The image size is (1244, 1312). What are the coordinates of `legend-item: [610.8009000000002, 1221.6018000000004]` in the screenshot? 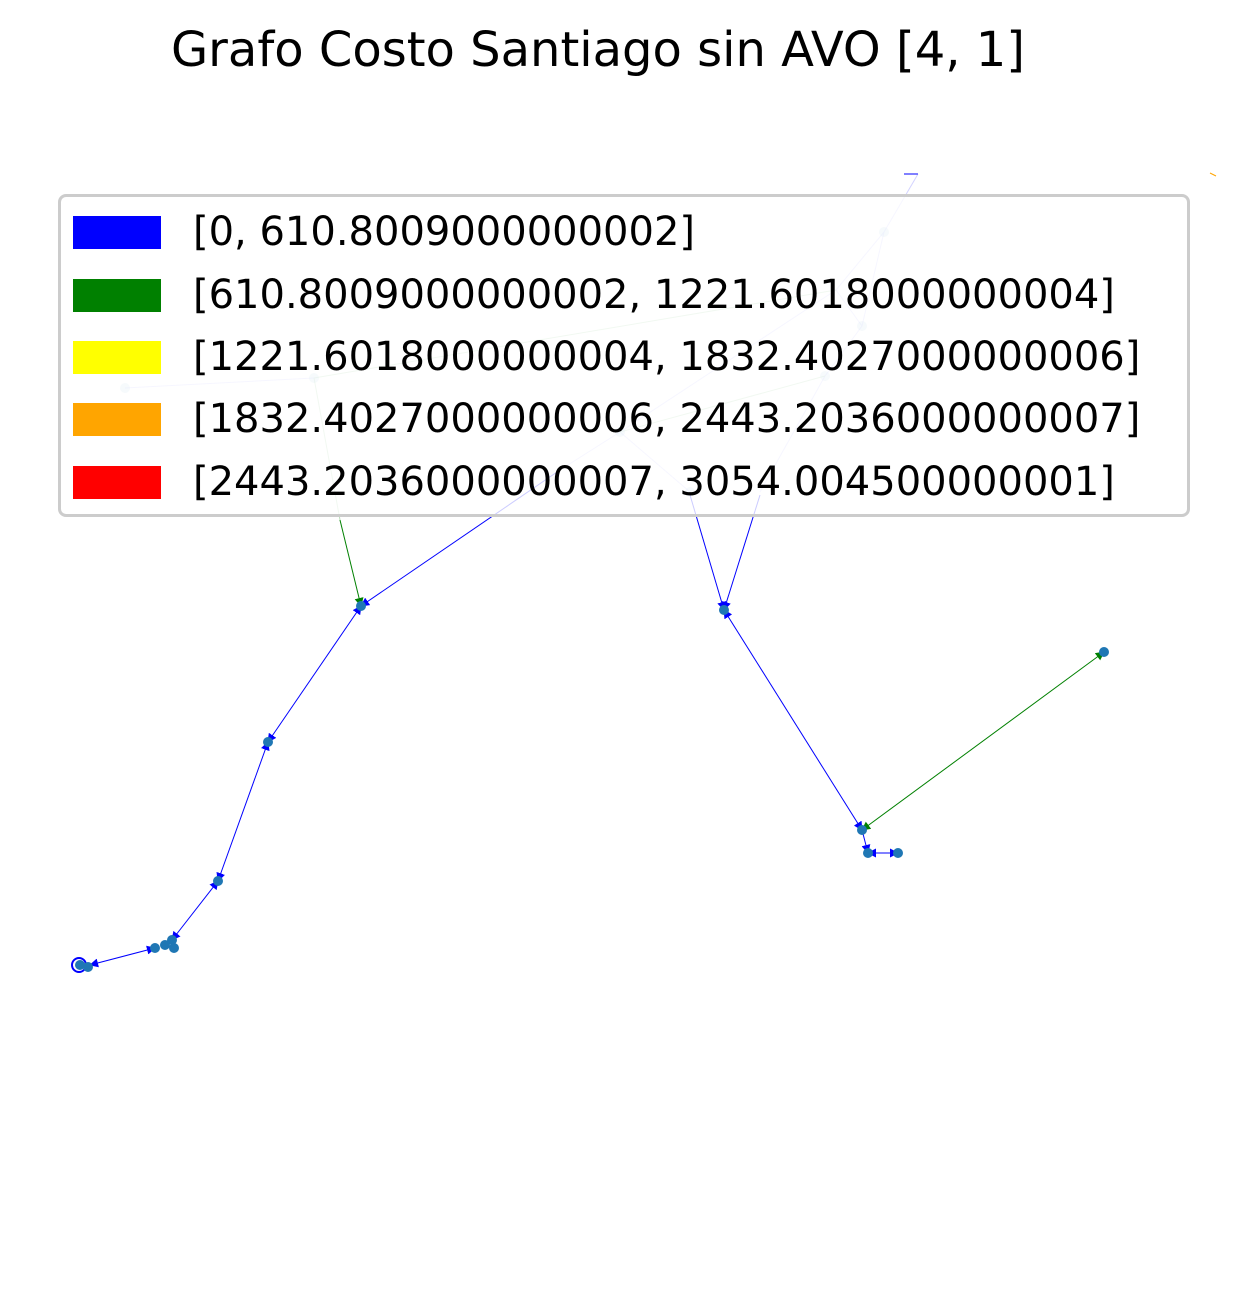 It's located at (594, 295).